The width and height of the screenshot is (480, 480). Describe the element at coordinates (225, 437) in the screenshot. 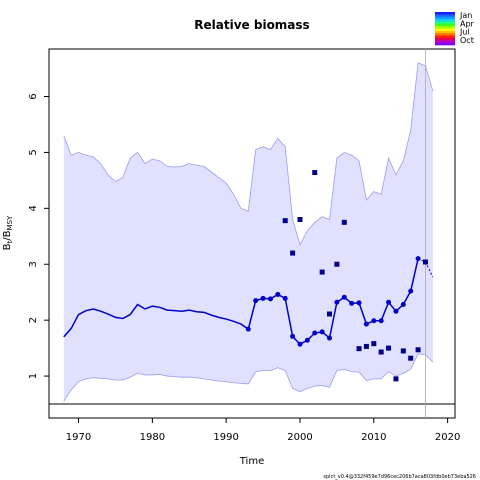

I see `x-tick-label: 1990` at that location.